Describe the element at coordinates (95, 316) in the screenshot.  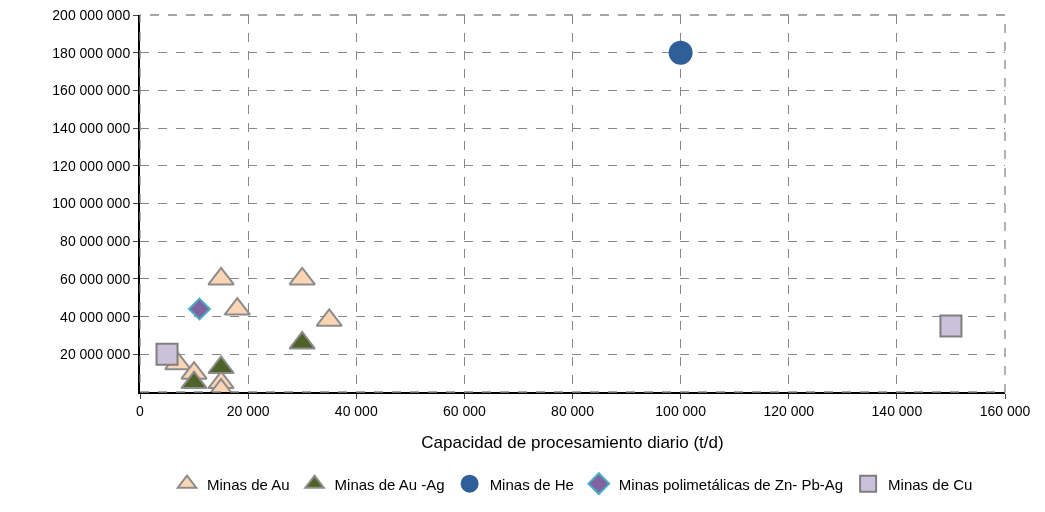
I see `y-tick-label: 40 000 000` at that location.